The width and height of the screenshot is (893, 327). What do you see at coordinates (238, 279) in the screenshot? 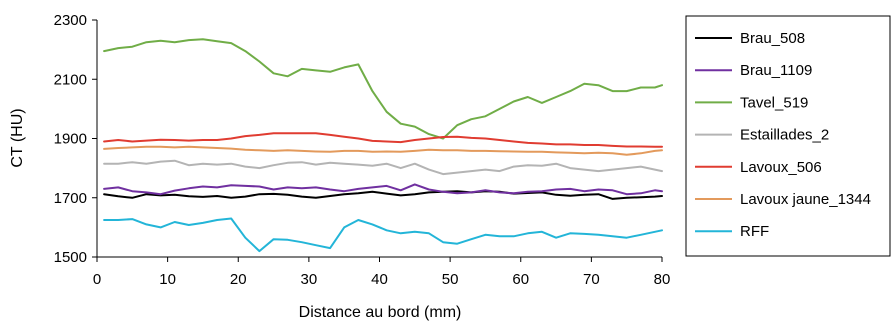
I see `x-tick-label: 20` at bounding box center [238, 279].